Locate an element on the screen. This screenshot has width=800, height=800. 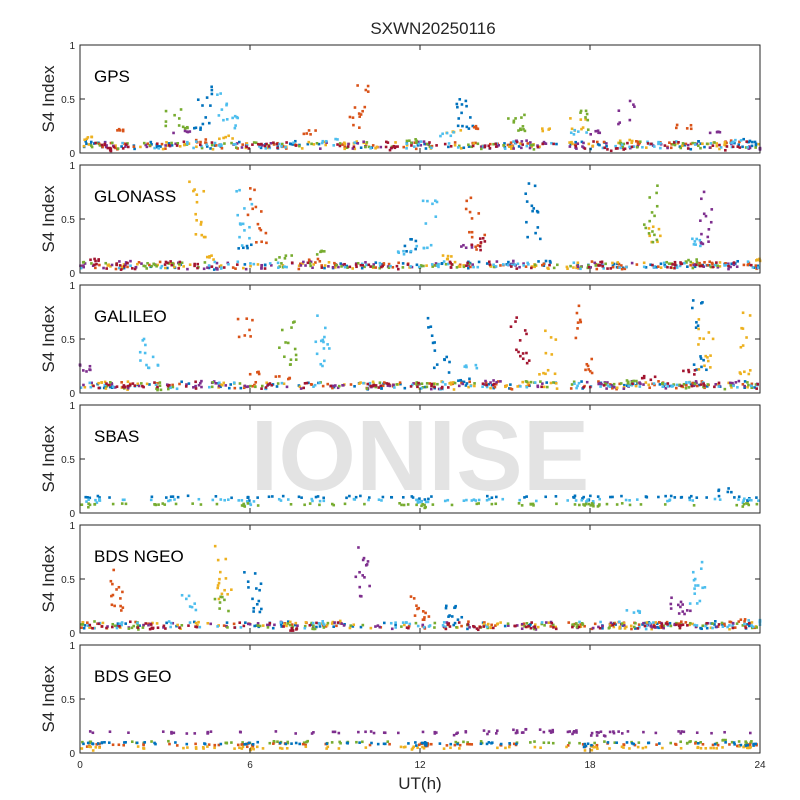
y-axis-label: S4 Index is located at coordinates (48, 459).